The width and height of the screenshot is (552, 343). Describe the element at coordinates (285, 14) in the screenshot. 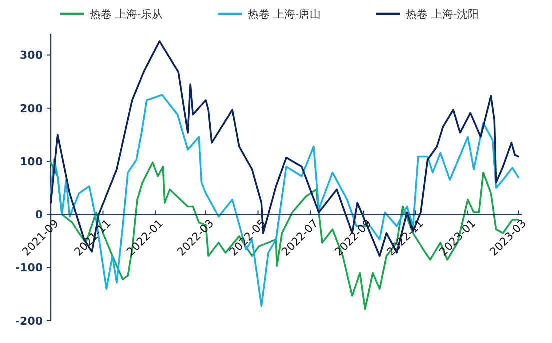

I see `legend-label: 热卷 上海-唐山` at that location.